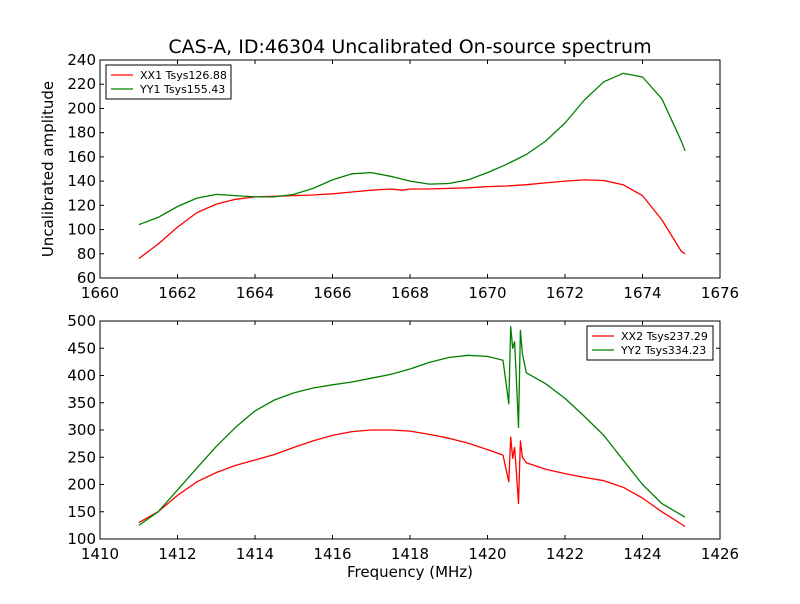  What do you see at coordinates (565, 554) in the screenshot?
I see `x-tick-label: 1422` at bounding box center [565, 554].